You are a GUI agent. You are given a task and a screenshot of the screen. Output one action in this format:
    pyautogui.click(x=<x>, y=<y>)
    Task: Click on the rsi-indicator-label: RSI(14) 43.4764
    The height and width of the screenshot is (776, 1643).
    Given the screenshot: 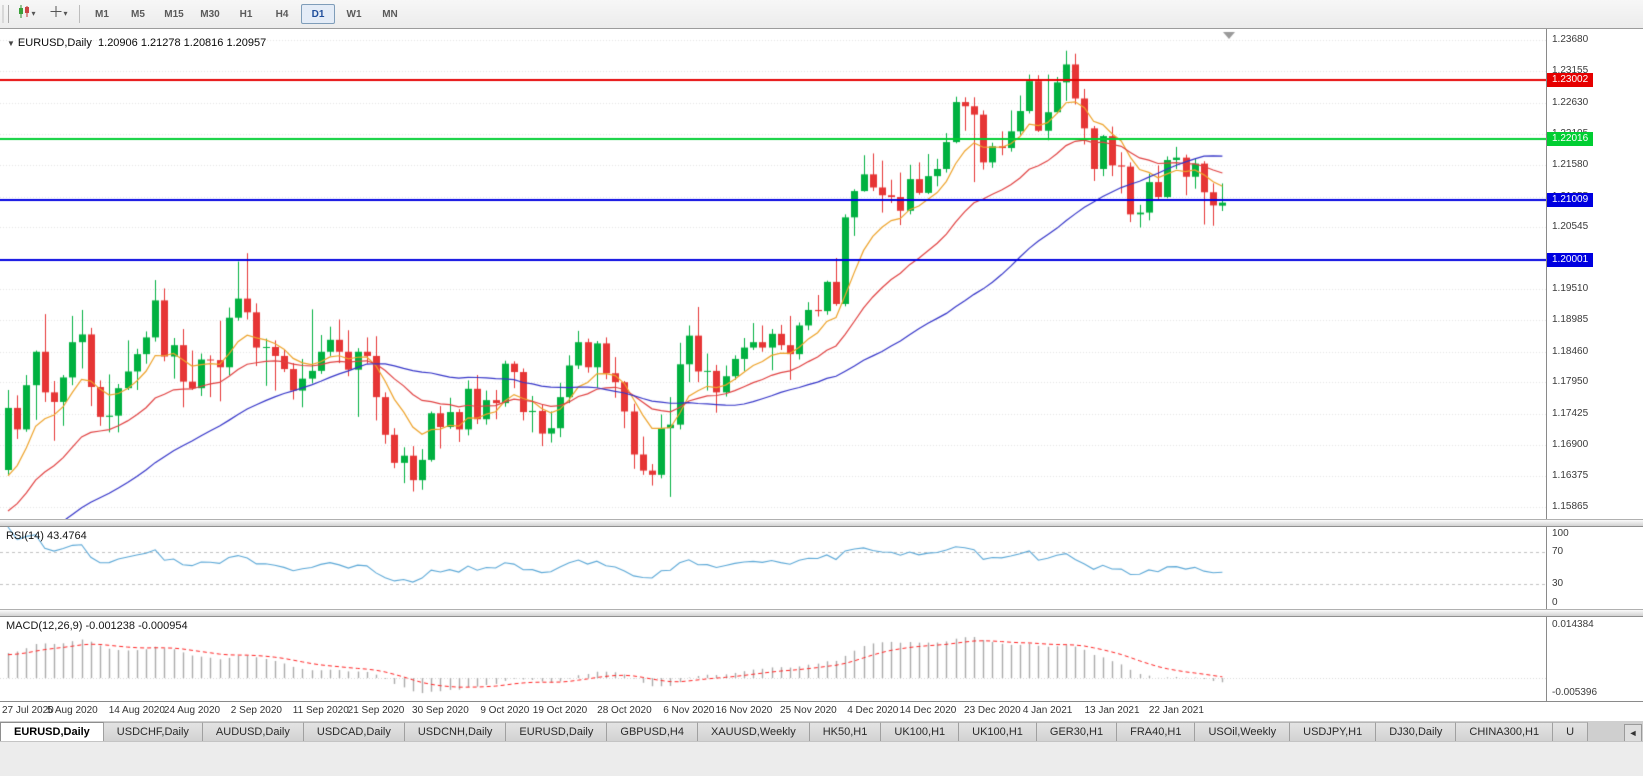 What is the action you would take?
    pyautogui.click(x=46, y=536)
    